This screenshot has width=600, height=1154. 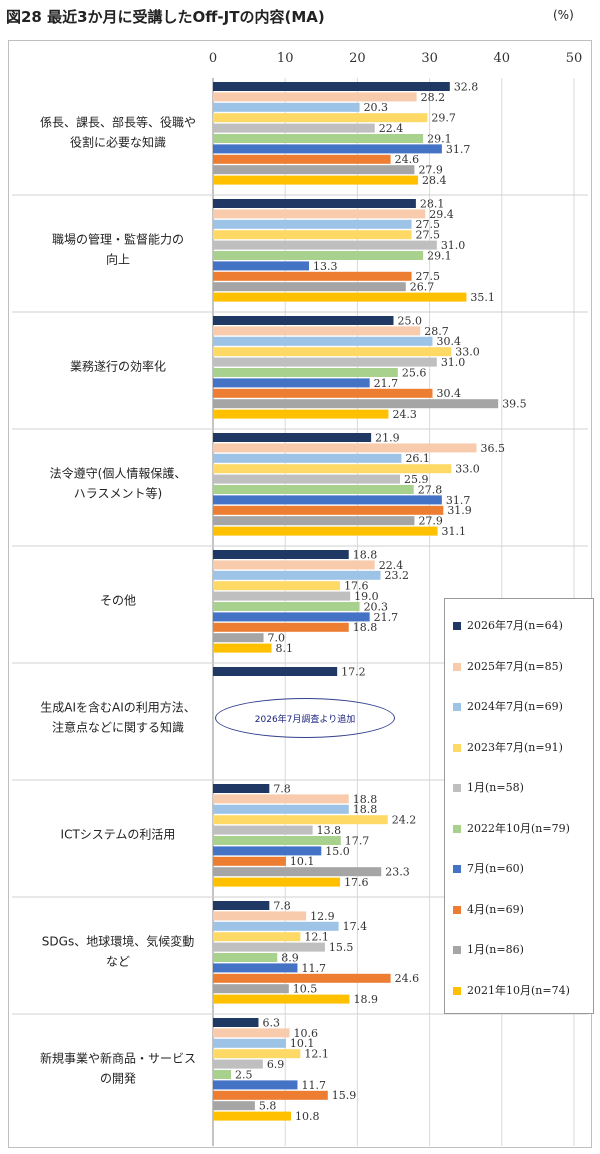 I want to click on legend-item: 7月(n=60), so click(x=488, y=868).